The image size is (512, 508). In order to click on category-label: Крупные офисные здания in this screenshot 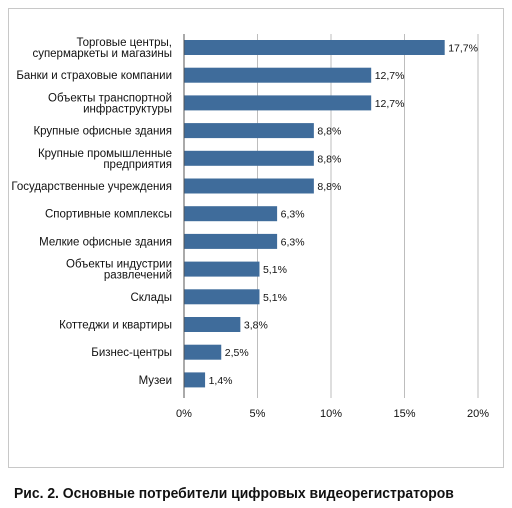, I will do `click(102, 132)`.